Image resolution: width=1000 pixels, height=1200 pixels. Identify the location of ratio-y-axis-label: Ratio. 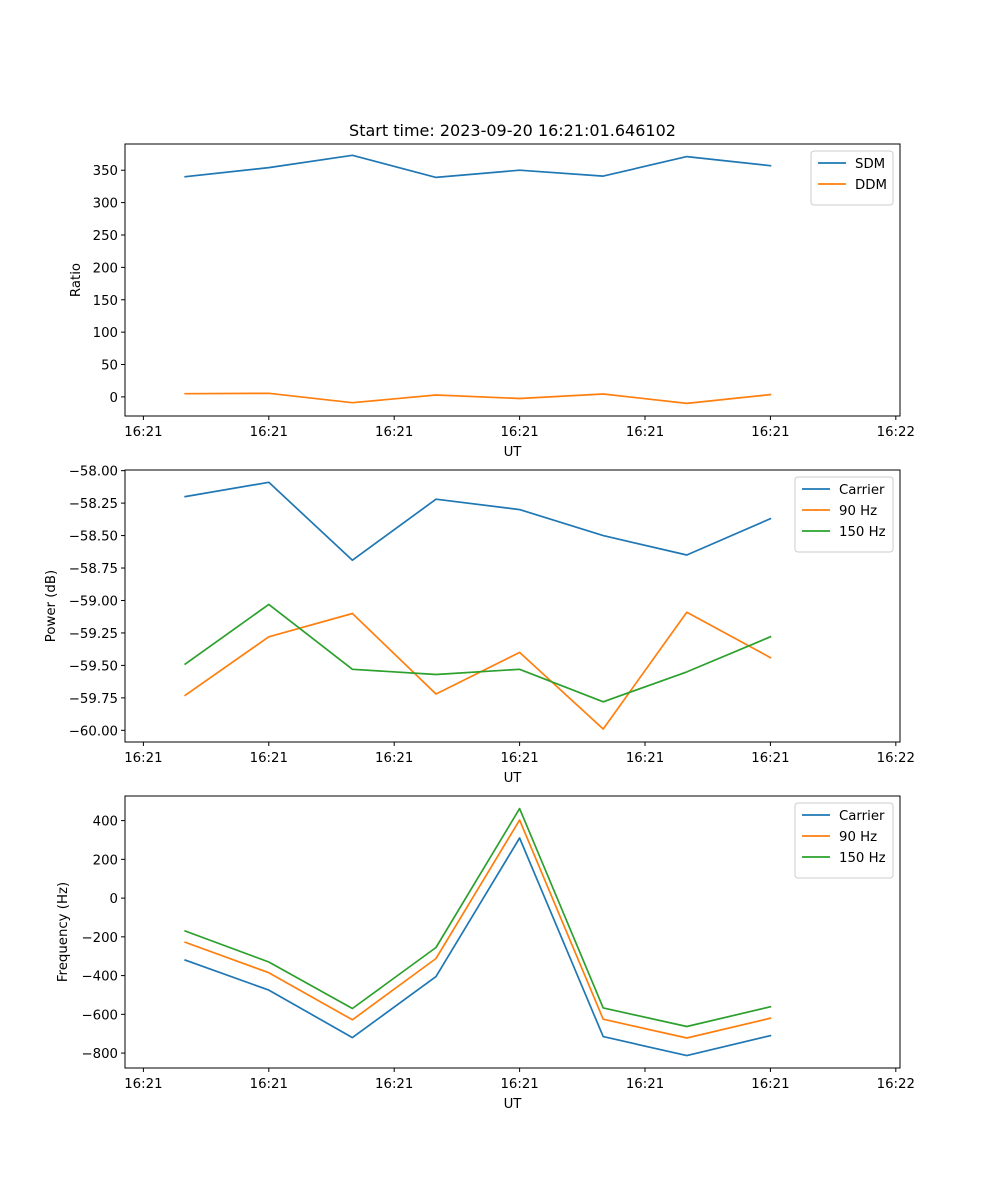
(76, 280).